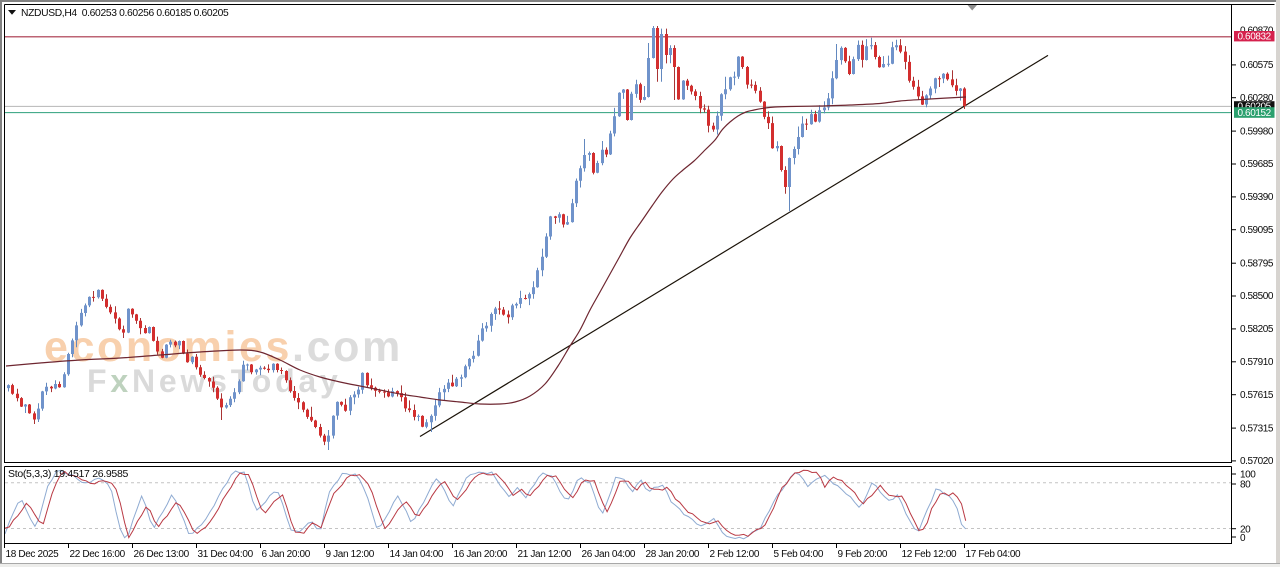  I want to click on svg-text: 20, so click(1245, 529).